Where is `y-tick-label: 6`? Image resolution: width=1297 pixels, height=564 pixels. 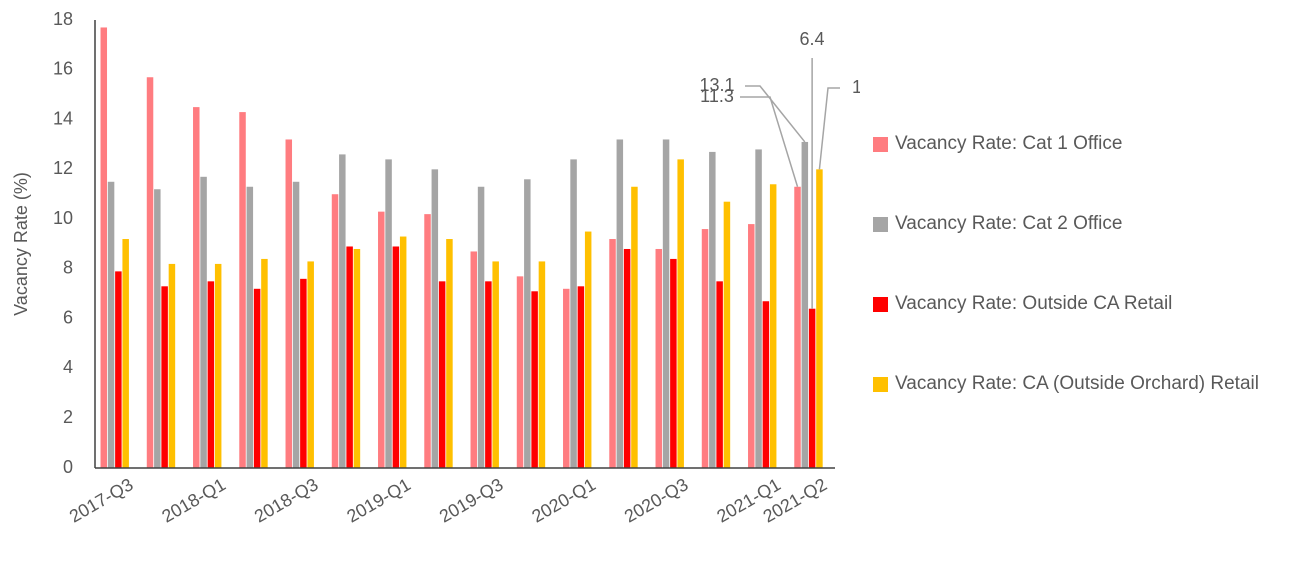
y-tick-label: 6 is located at coordinates (68, 317).